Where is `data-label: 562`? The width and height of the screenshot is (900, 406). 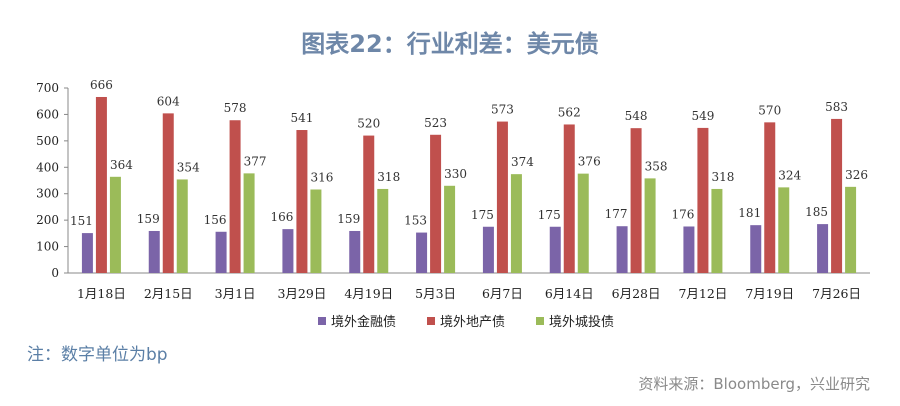
data-label: 562 is located at coordinates (569, 112).